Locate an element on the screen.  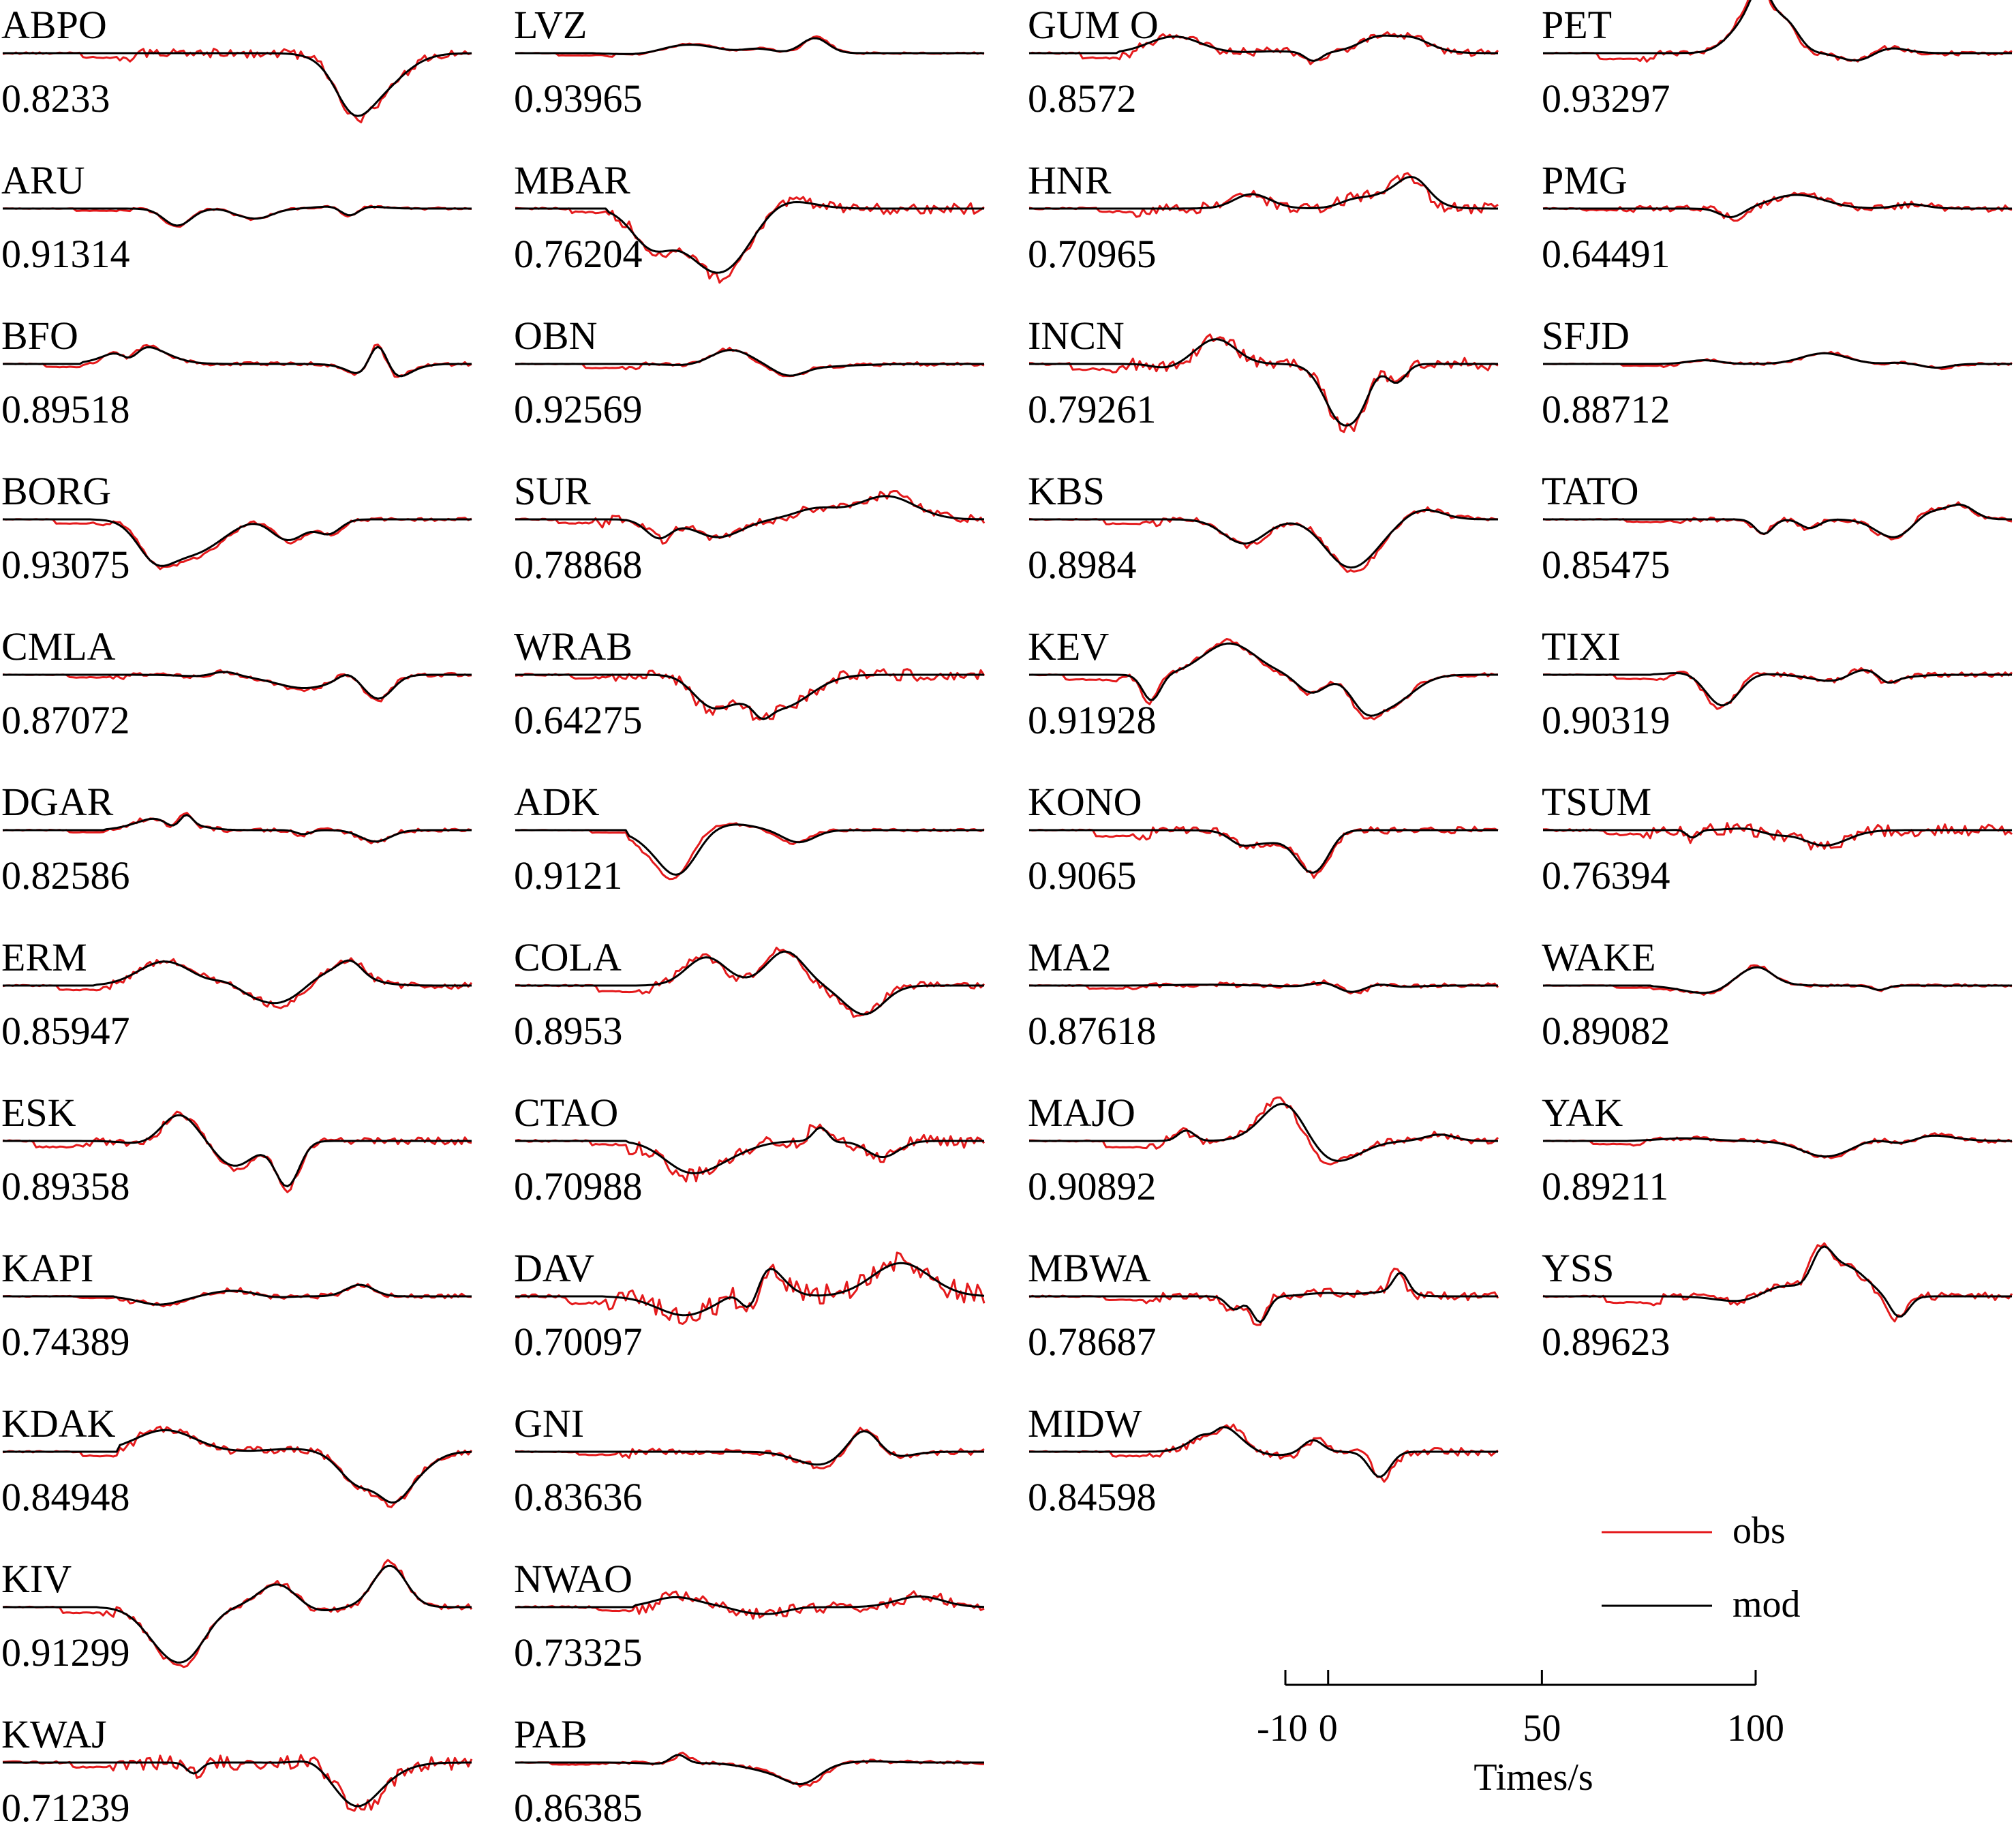
mod-line-ma2 is located at coordinates (1263, 987).